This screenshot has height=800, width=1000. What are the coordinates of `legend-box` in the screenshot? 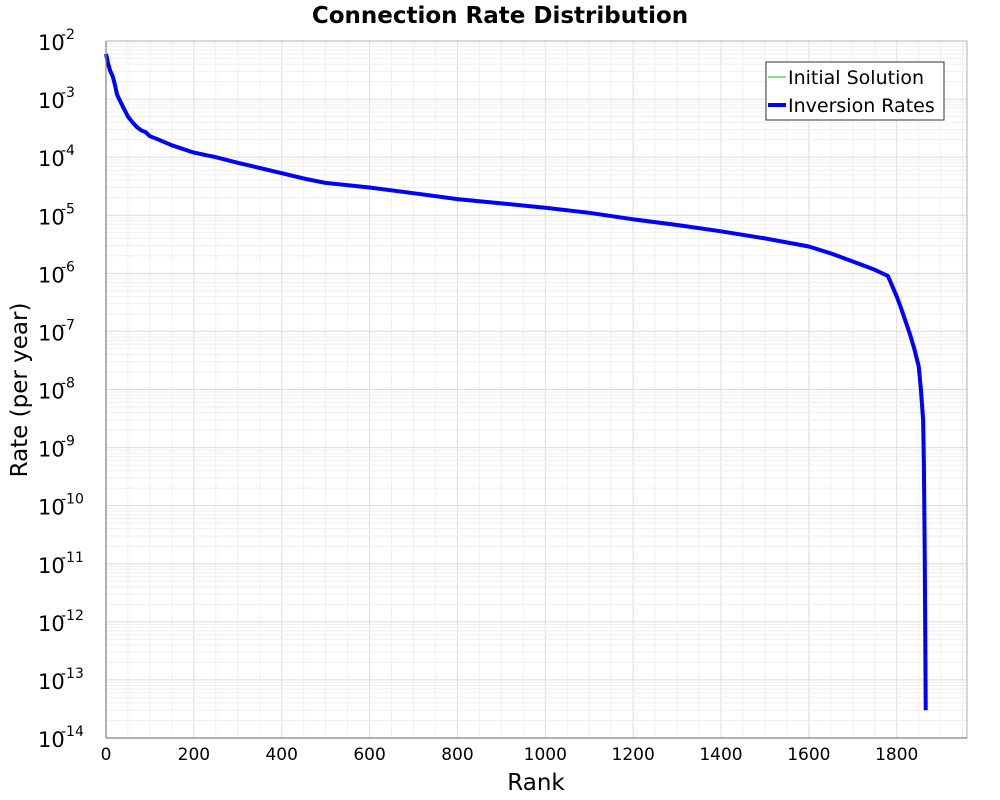 It's located at (855, 91).